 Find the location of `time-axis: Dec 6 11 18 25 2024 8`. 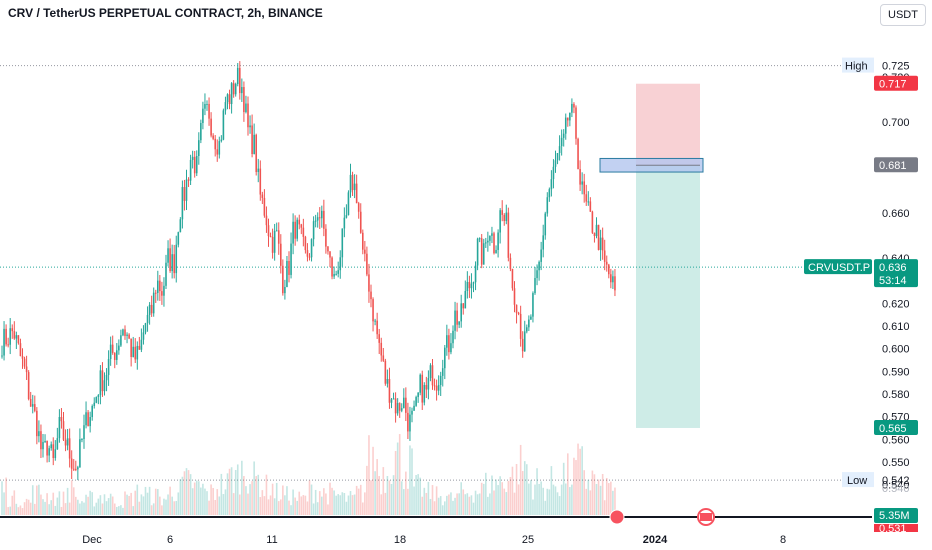

time-axis: Dec 6 11 18 25 2024 8 is located at coordinates (436, 538).